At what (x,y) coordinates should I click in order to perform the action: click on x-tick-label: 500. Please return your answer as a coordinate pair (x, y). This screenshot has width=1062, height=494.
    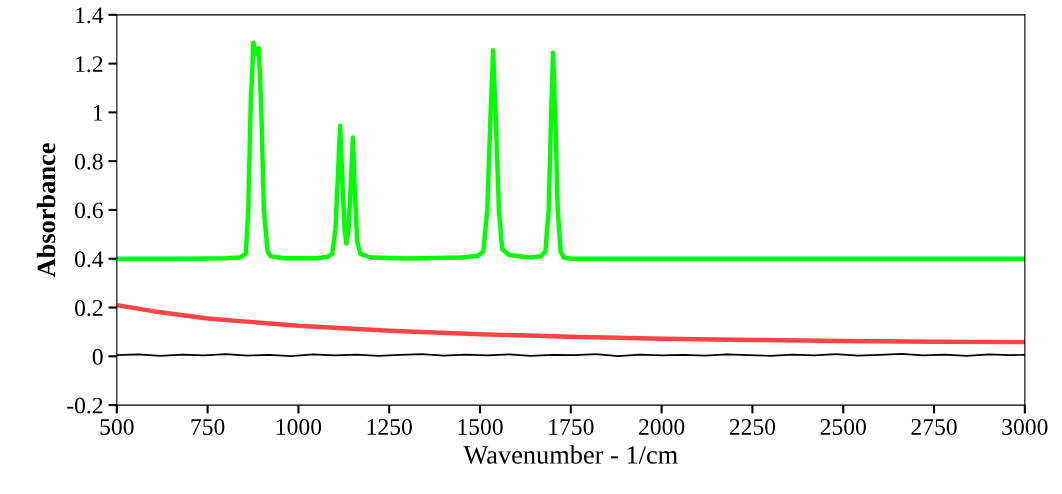
    Looking at the image, I should click on (117, 426).